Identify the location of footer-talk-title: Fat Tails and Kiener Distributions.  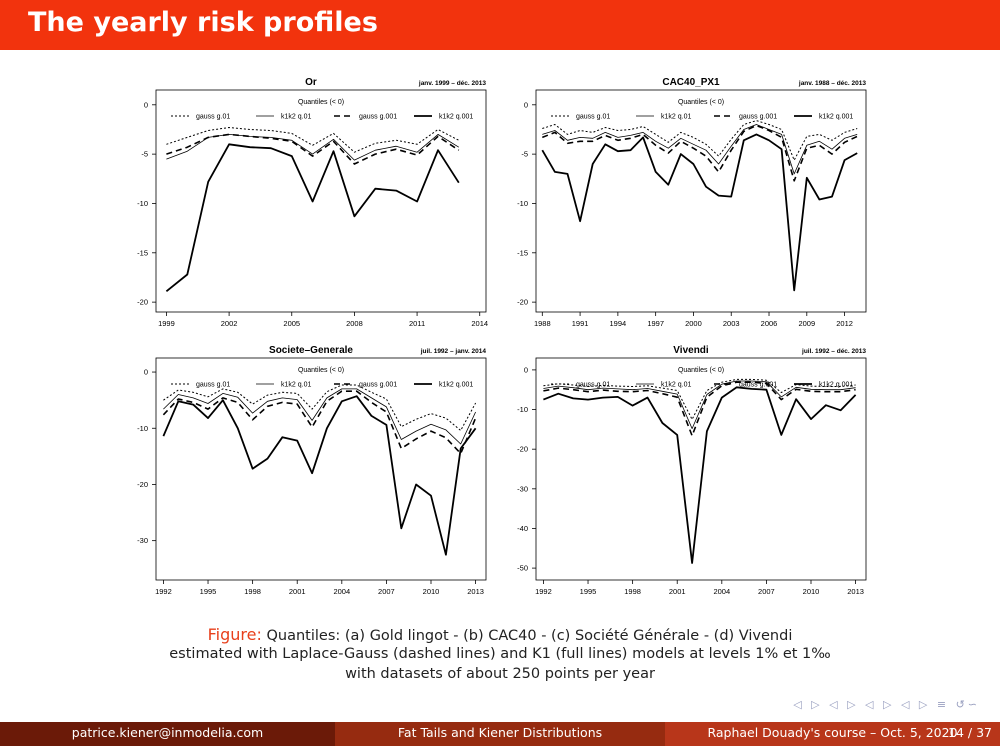
(500, 734).